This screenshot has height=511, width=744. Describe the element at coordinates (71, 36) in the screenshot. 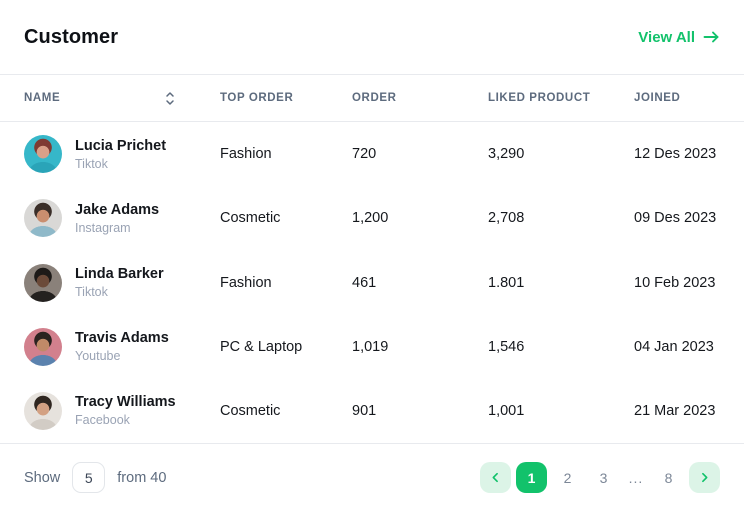

I see `page-title: Customer` at that location.